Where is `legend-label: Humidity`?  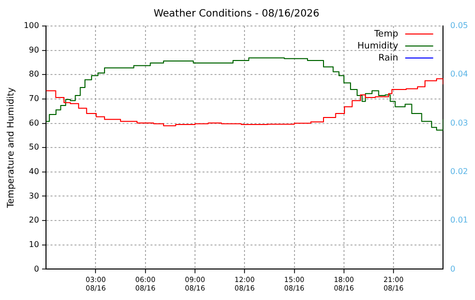
legend-label: Humidity is located at coordinates (378, 46).